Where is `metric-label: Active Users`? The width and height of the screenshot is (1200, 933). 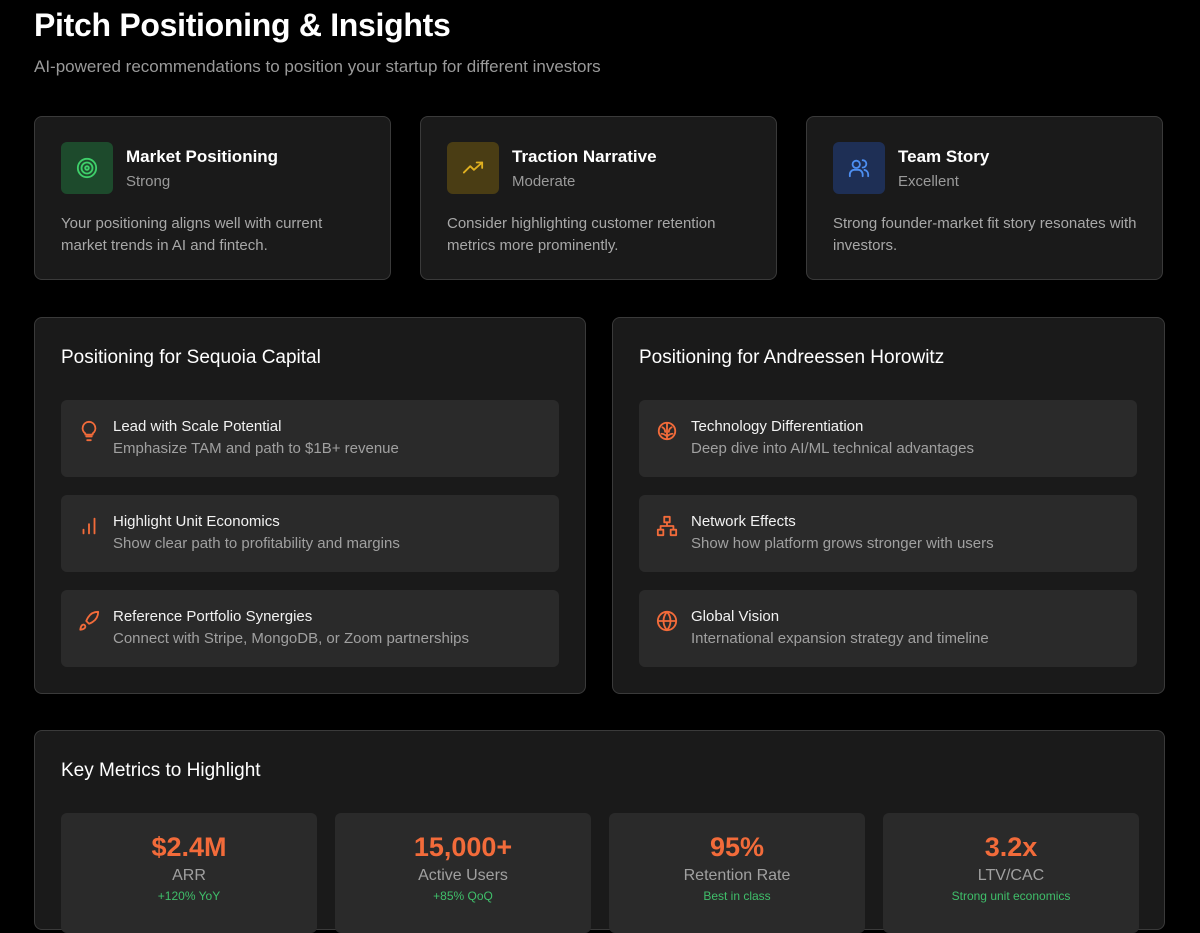
metric-label: Active Users is located at coordinates (463, 875).